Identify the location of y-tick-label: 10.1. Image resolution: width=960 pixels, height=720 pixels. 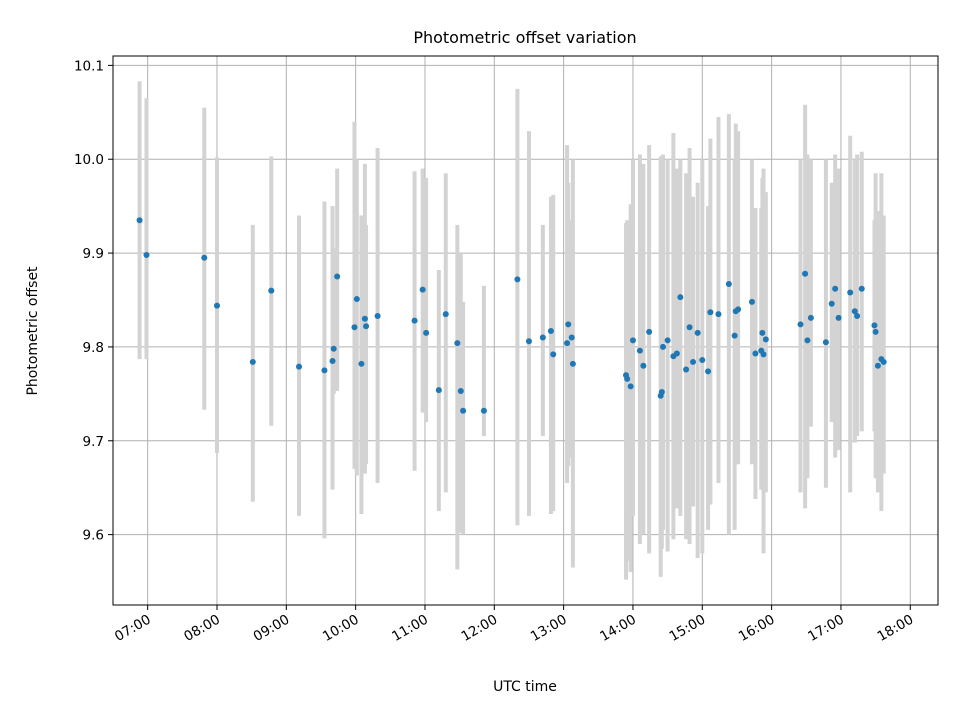
(89, 66).